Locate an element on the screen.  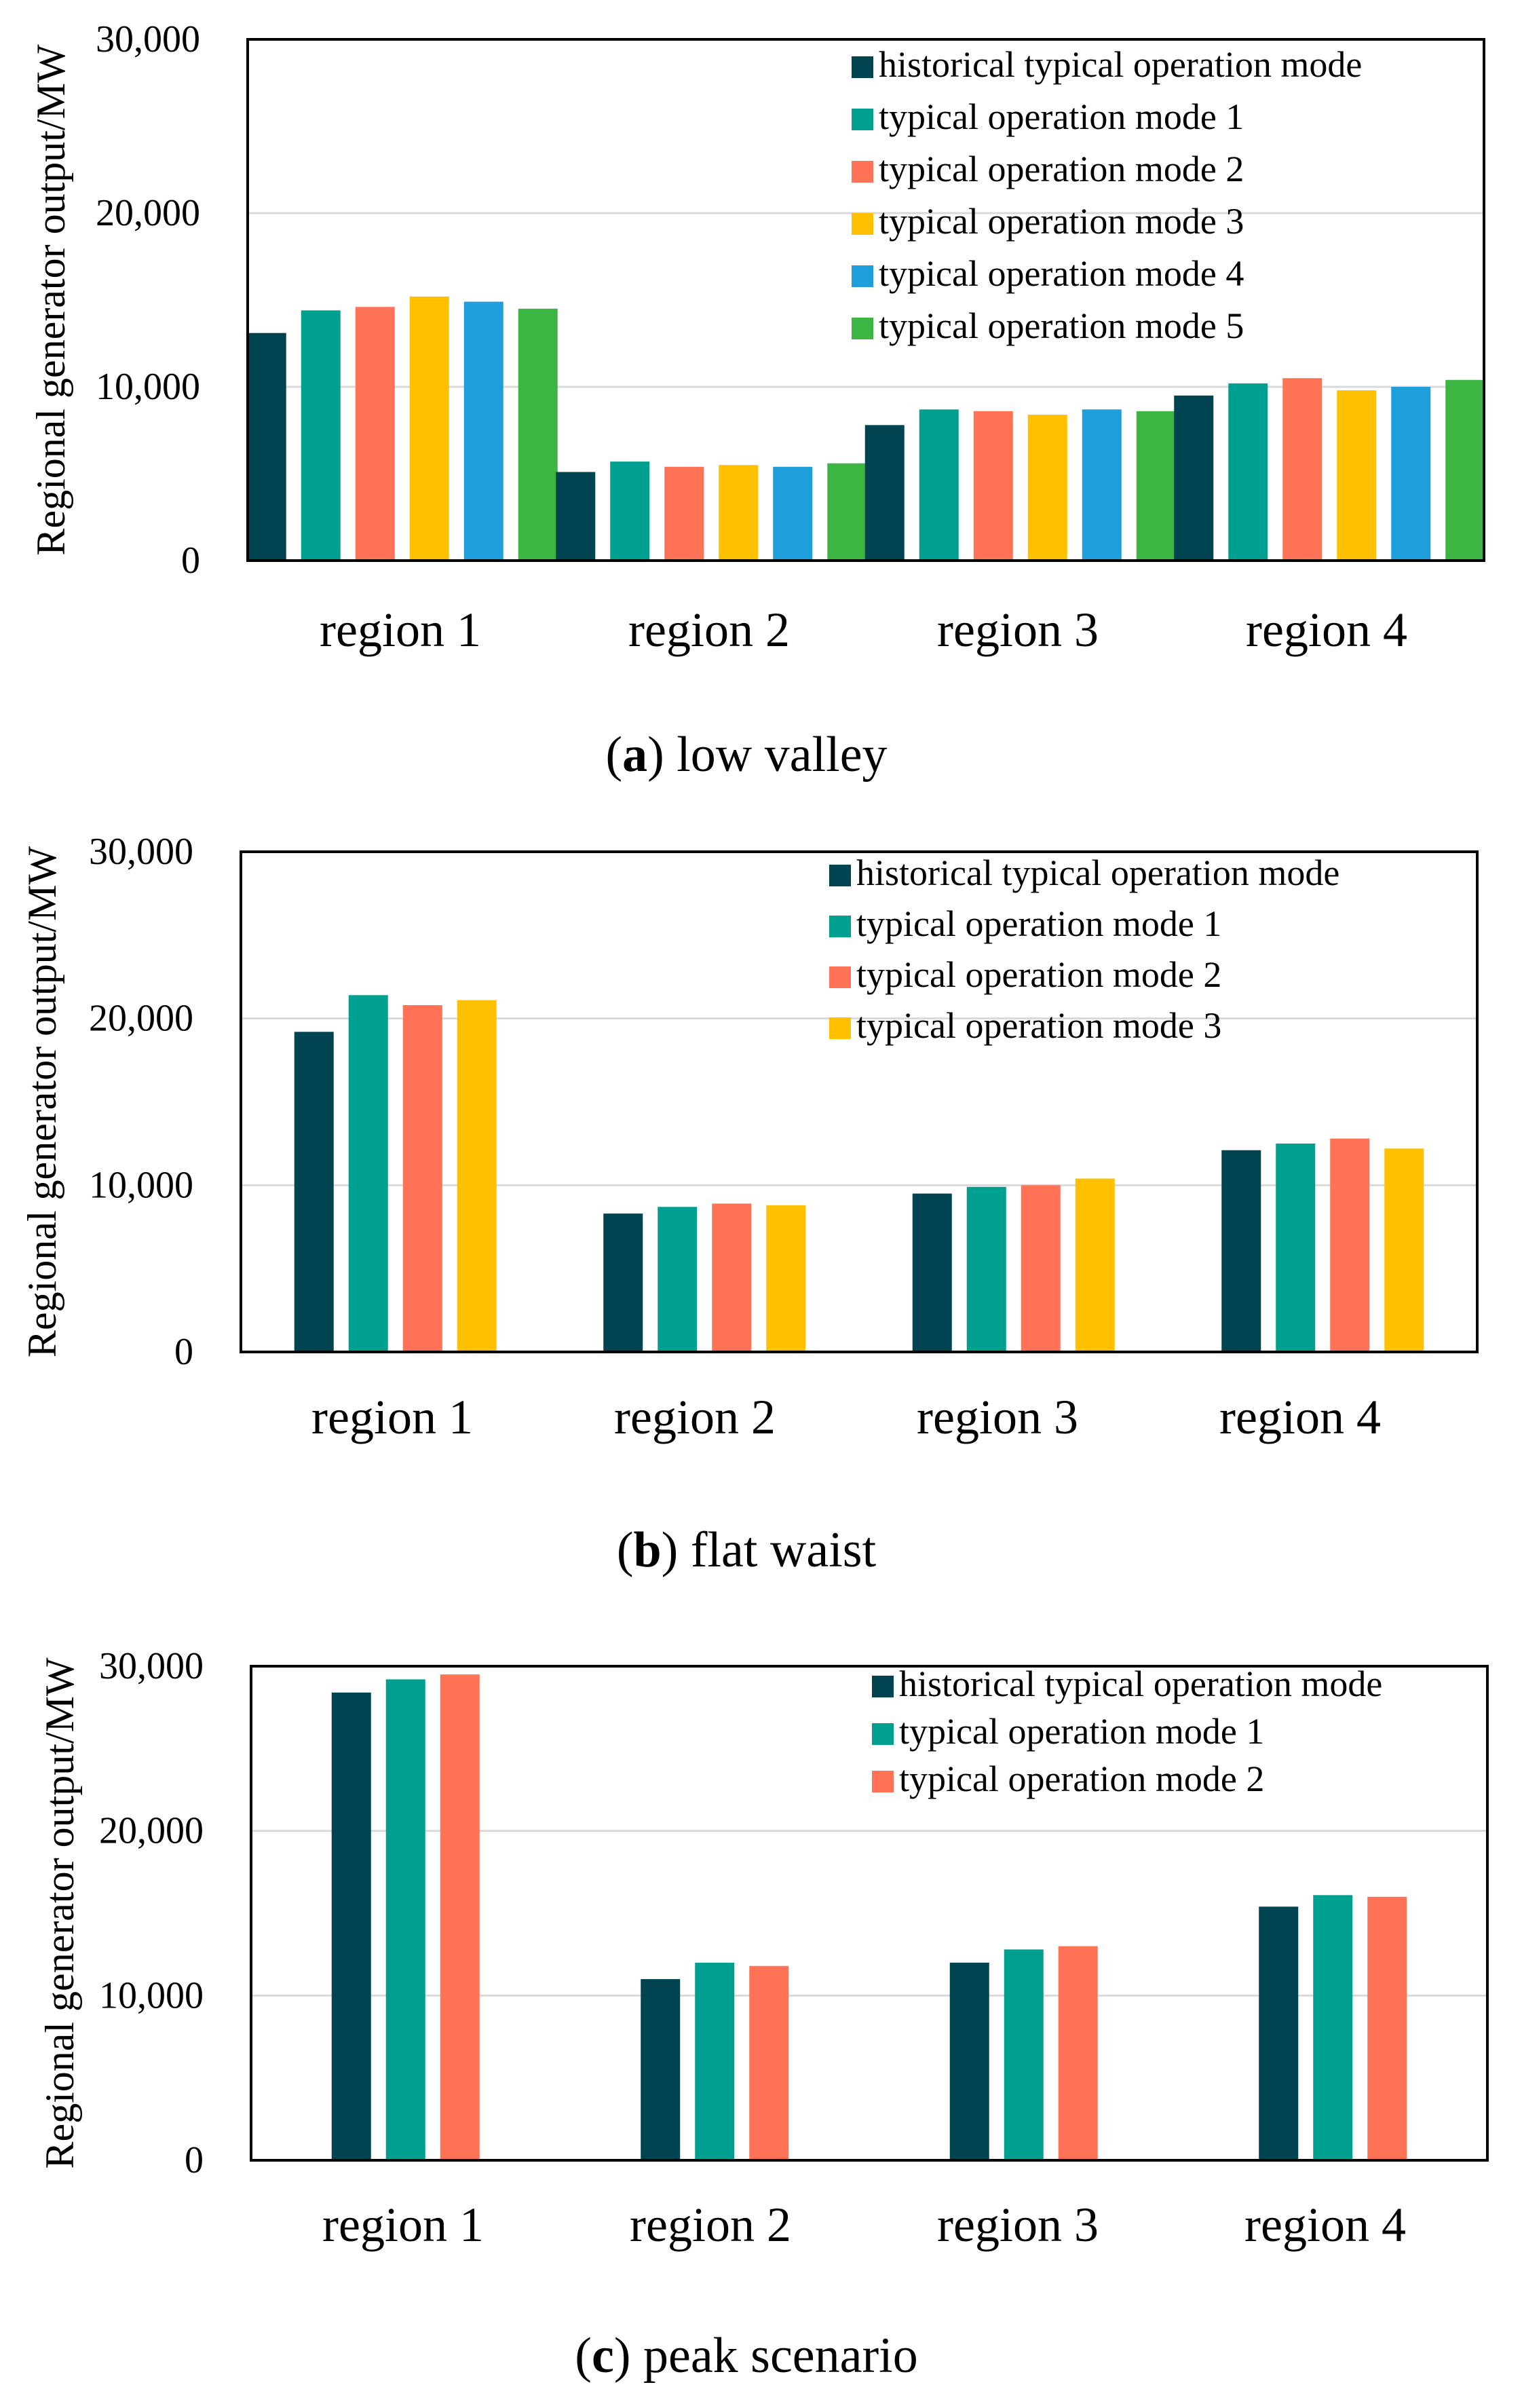
caption-letter: a is located at coordinates (634, 755).